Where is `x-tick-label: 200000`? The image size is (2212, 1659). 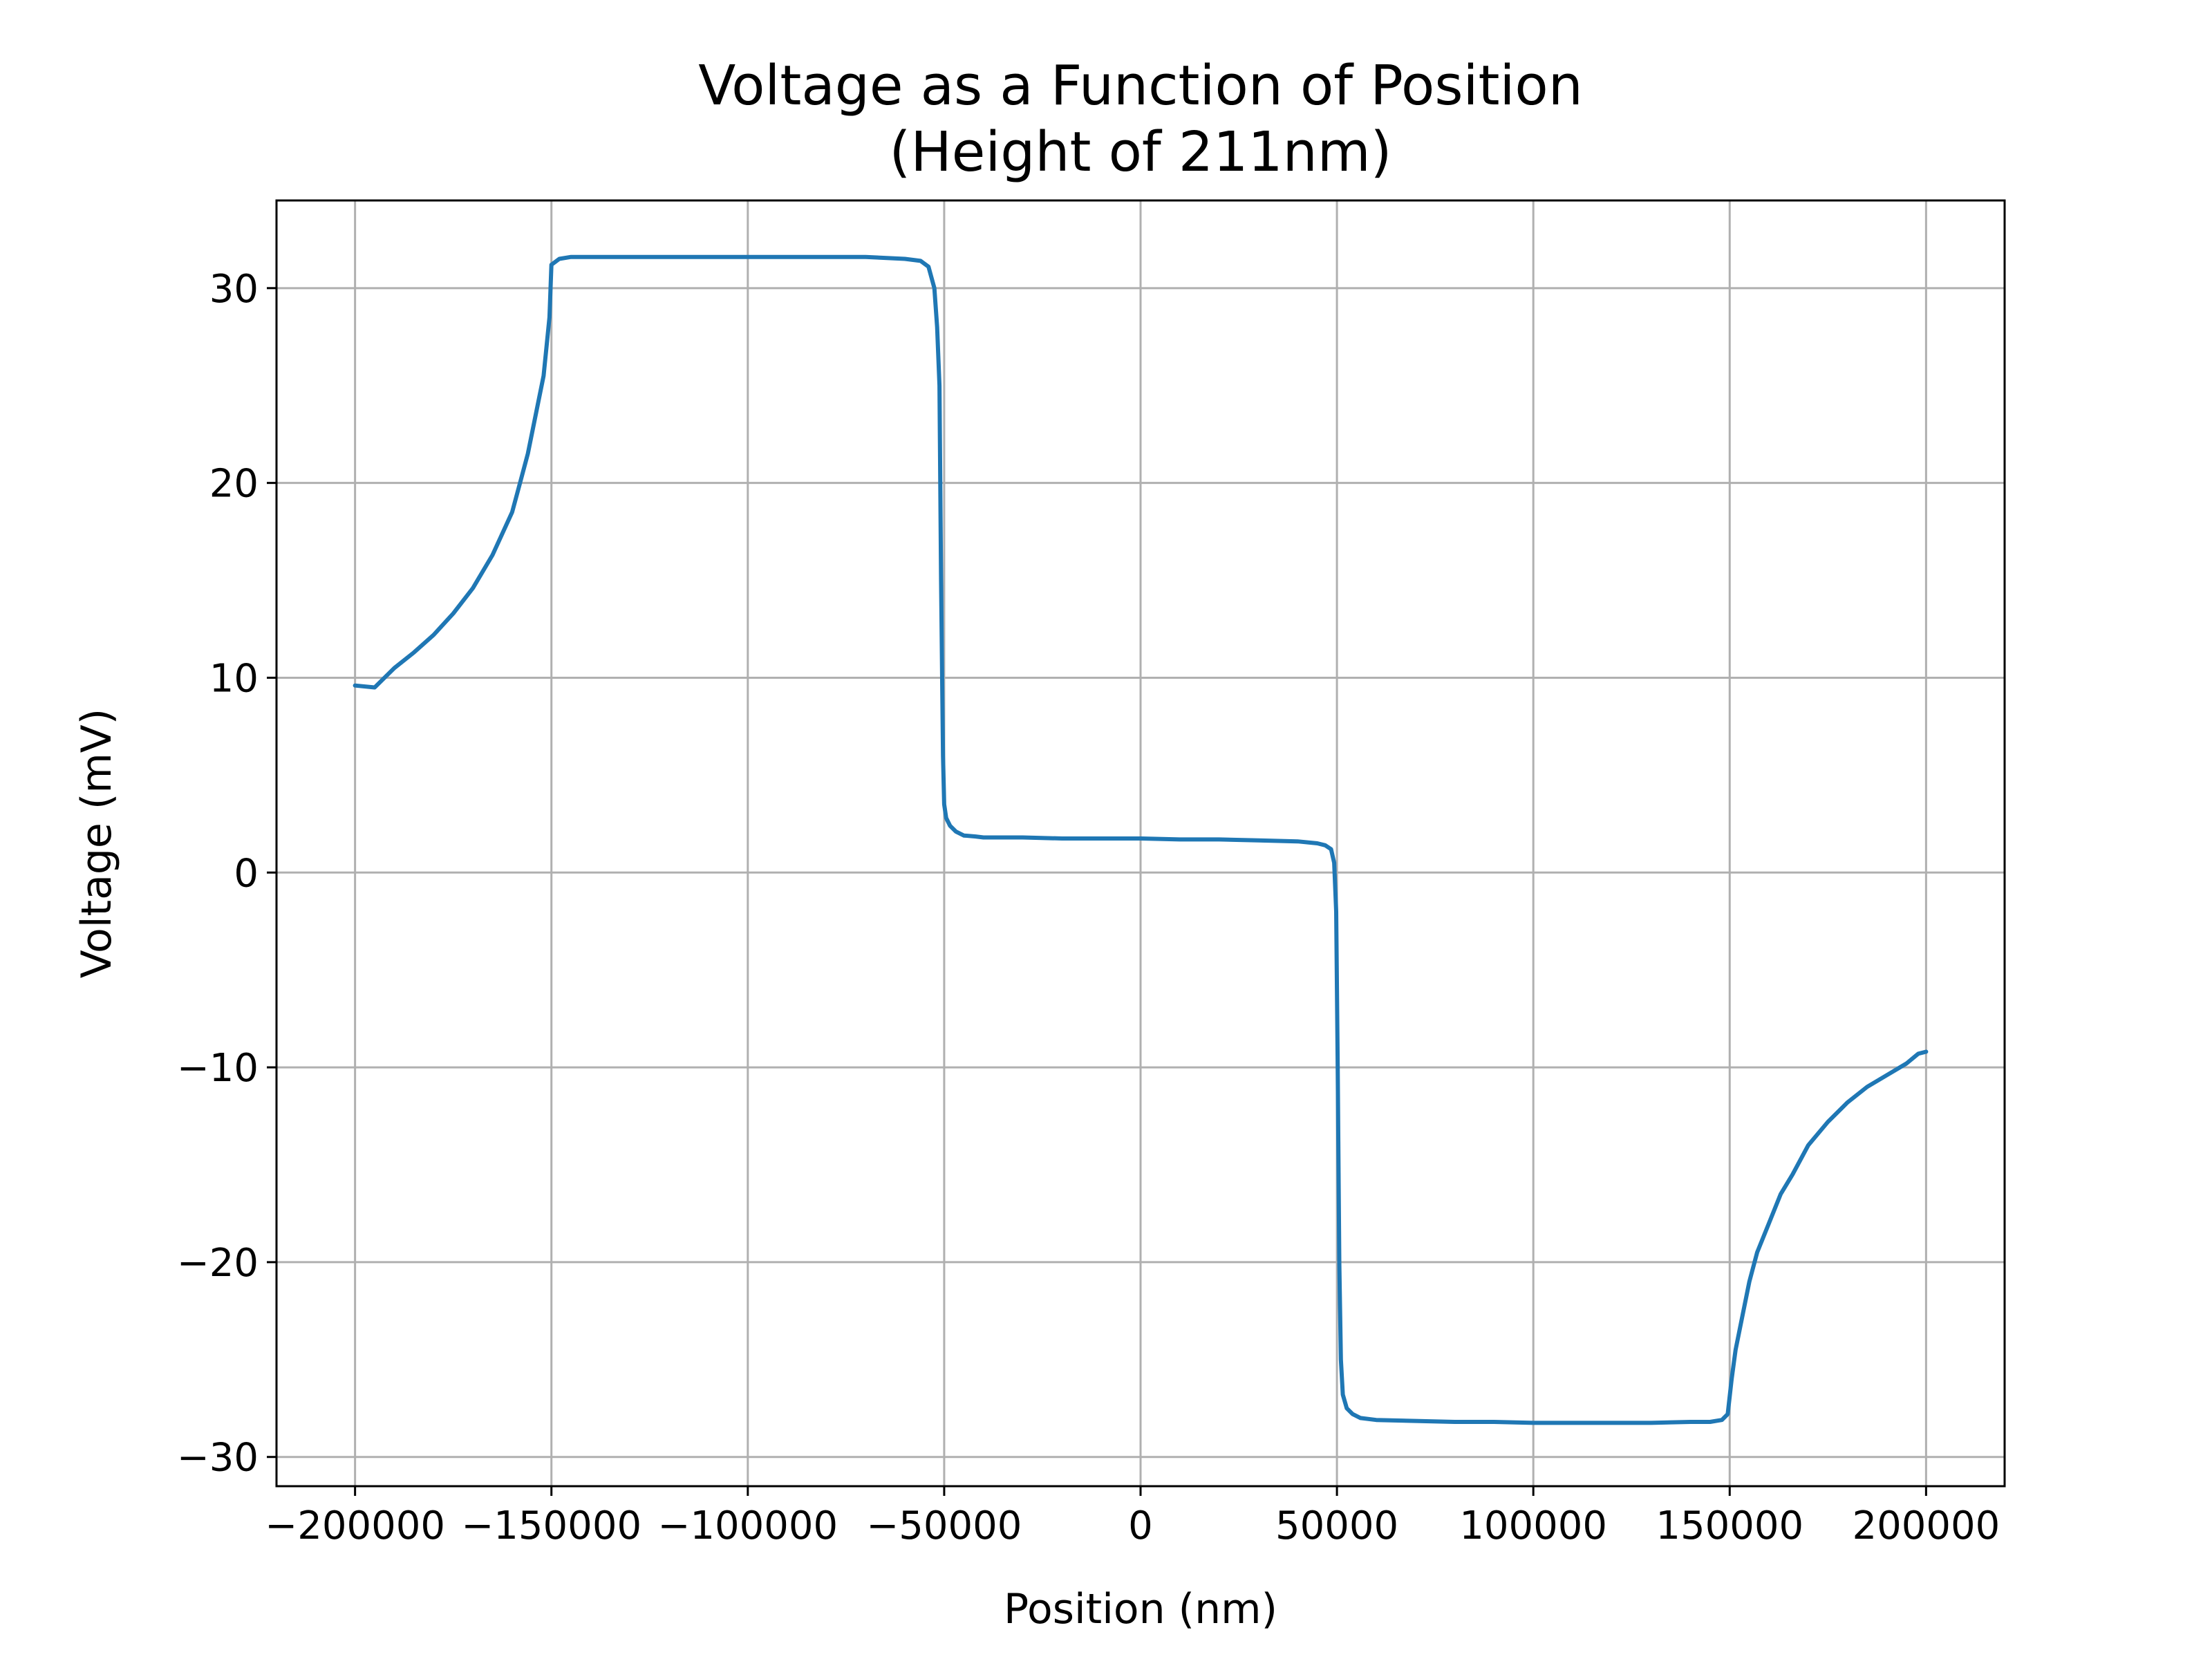
x-tick-label: 200000 is located at coordinates (1926, 1525).